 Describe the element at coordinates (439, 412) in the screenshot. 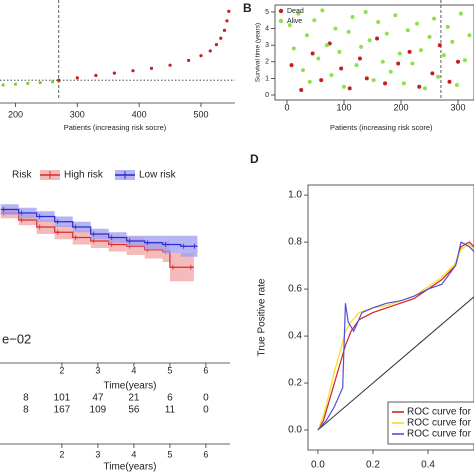

I see `legend-label: ROC curve for` at that location.